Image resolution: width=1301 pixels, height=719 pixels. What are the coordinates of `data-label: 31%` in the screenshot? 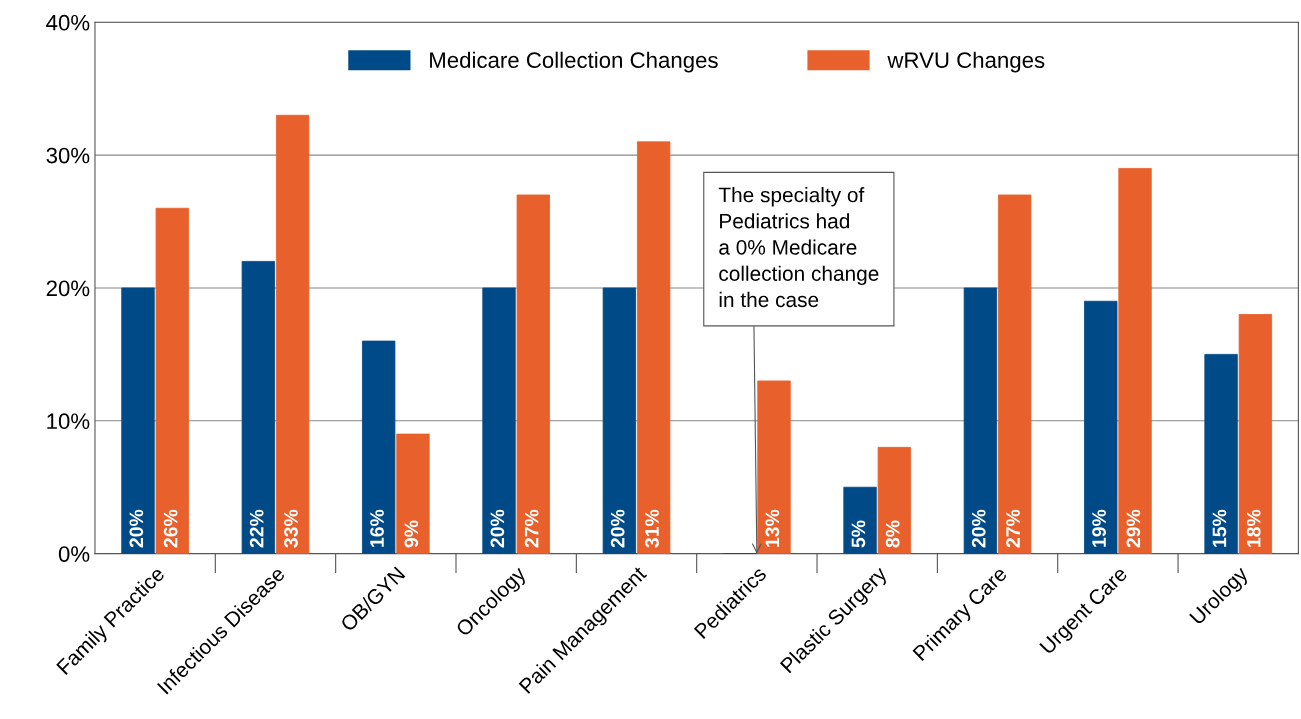 It's located at (652, 528).